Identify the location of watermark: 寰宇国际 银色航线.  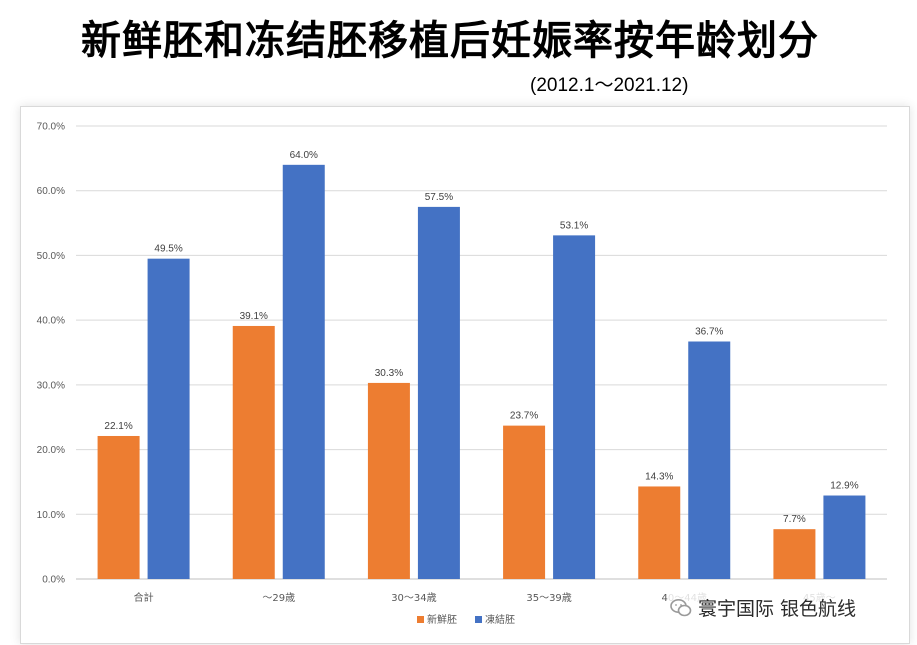
(764, 607).